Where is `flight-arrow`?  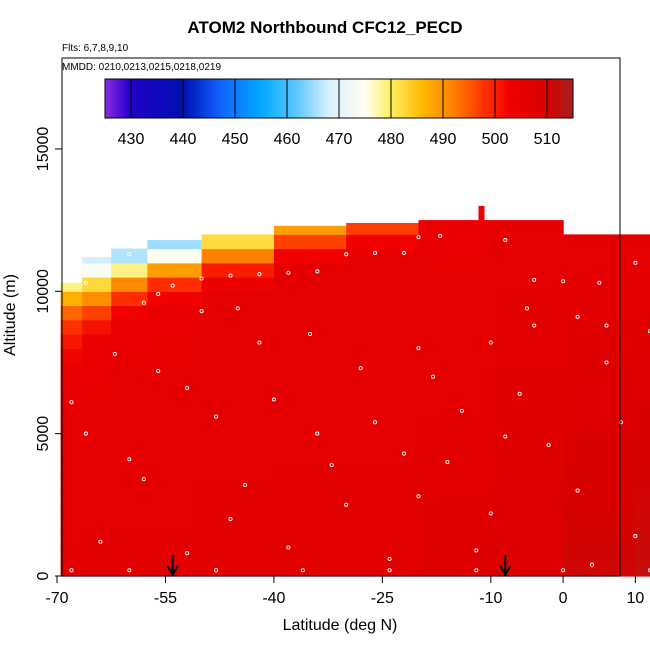
flight-arrow is located at coordinates (172, 566).